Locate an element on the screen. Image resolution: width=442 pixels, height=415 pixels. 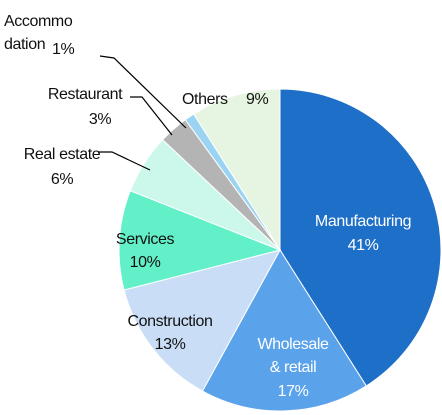
slice-label: Real estate is located at coordinates (62, 154).